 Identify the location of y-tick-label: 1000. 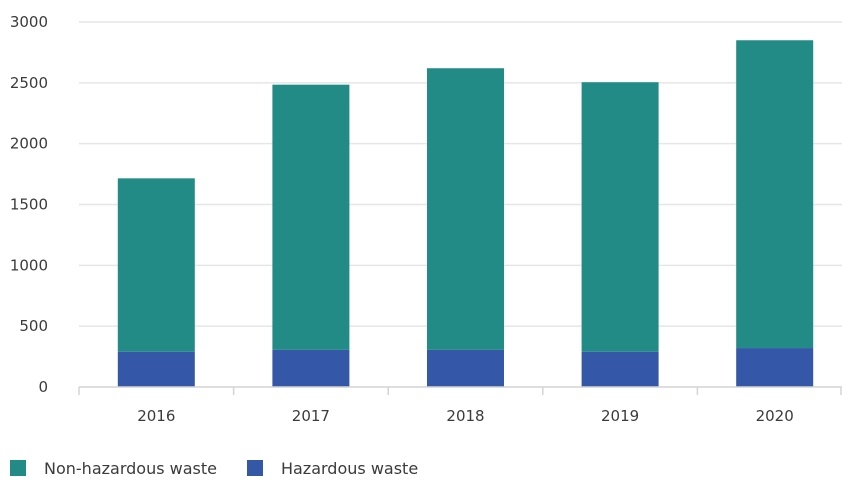
(29, 265).